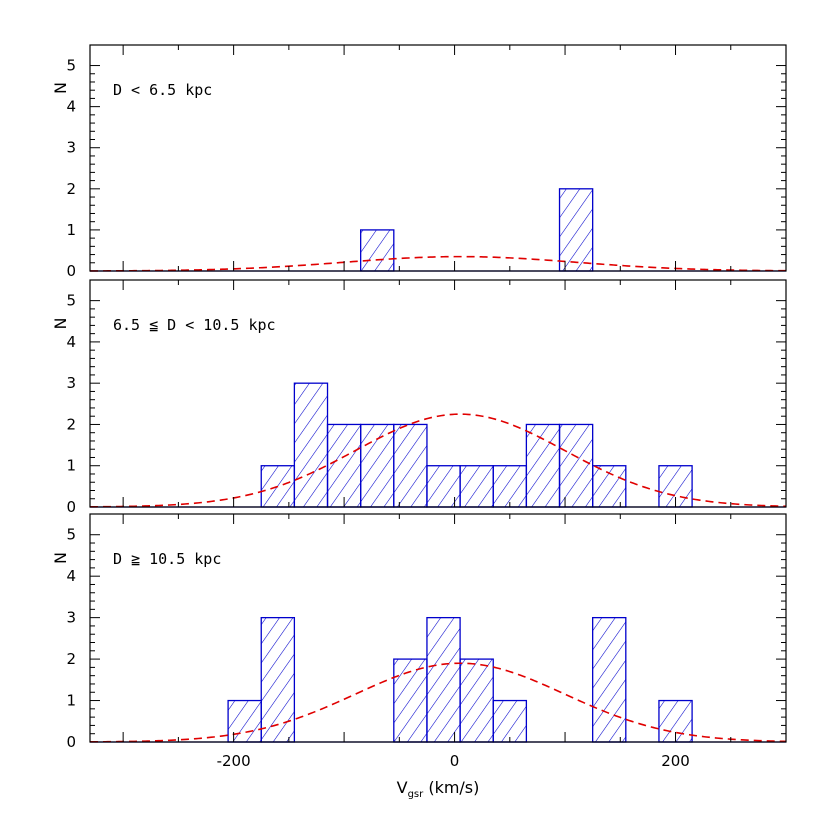 This screenshot has width=830, height=830. I want to click on x-tick-label: 200, so click(675, 761).